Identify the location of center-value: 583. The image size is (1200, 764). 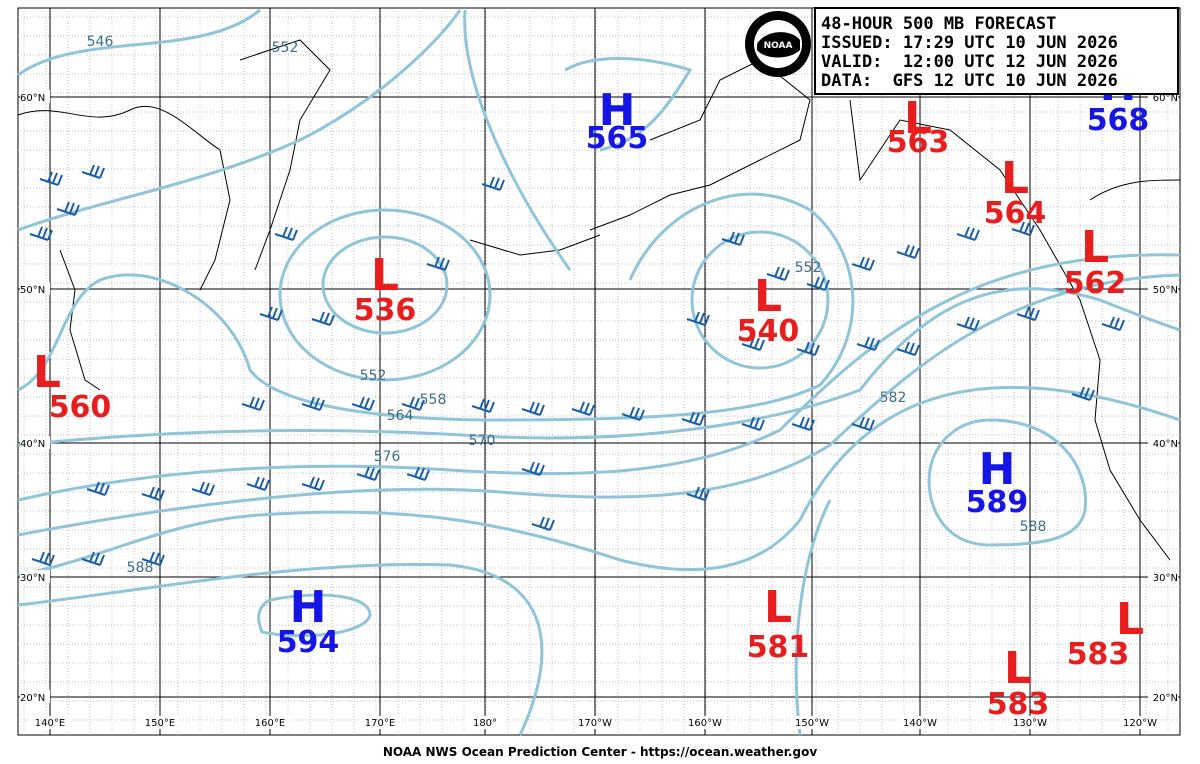
(1098, 654).